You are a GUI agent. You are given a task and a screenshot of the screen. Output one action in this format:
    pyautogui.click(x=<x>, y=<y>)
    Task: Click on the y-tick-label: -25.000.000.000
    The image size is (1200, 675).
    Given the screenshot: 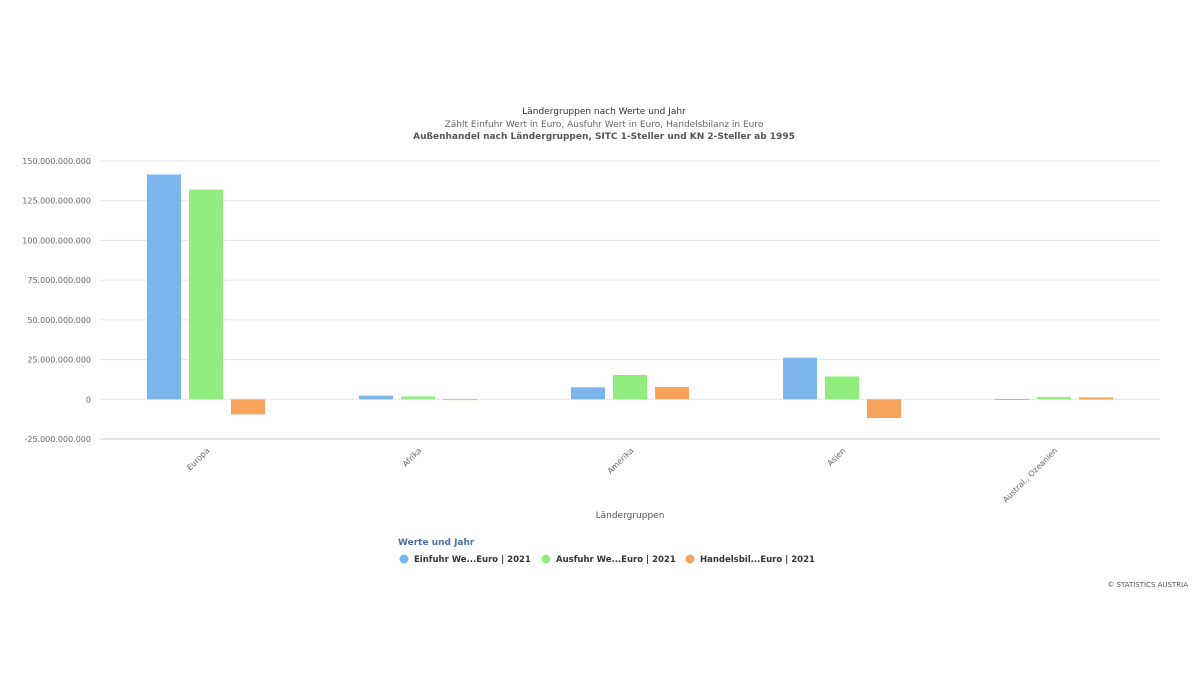 What is the action you would take?
    pyautogui.click(x=57, y=439)
    